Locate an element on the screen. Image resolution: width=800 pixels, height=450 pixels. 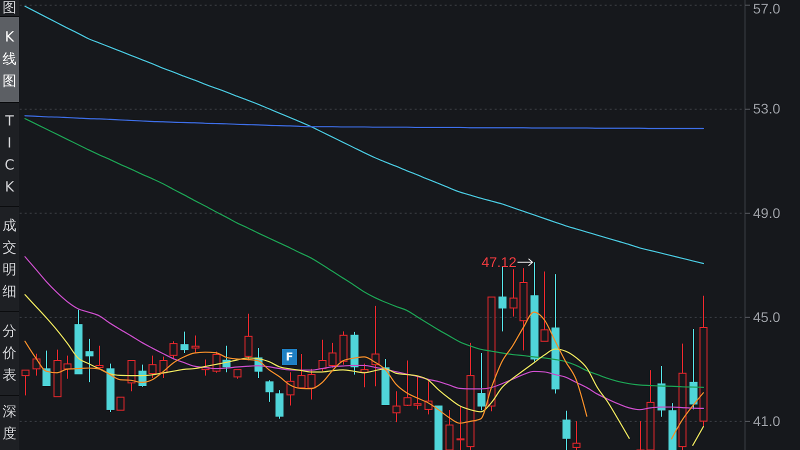
y-tick-label: 57.0 is located at coordinates (766, 8).